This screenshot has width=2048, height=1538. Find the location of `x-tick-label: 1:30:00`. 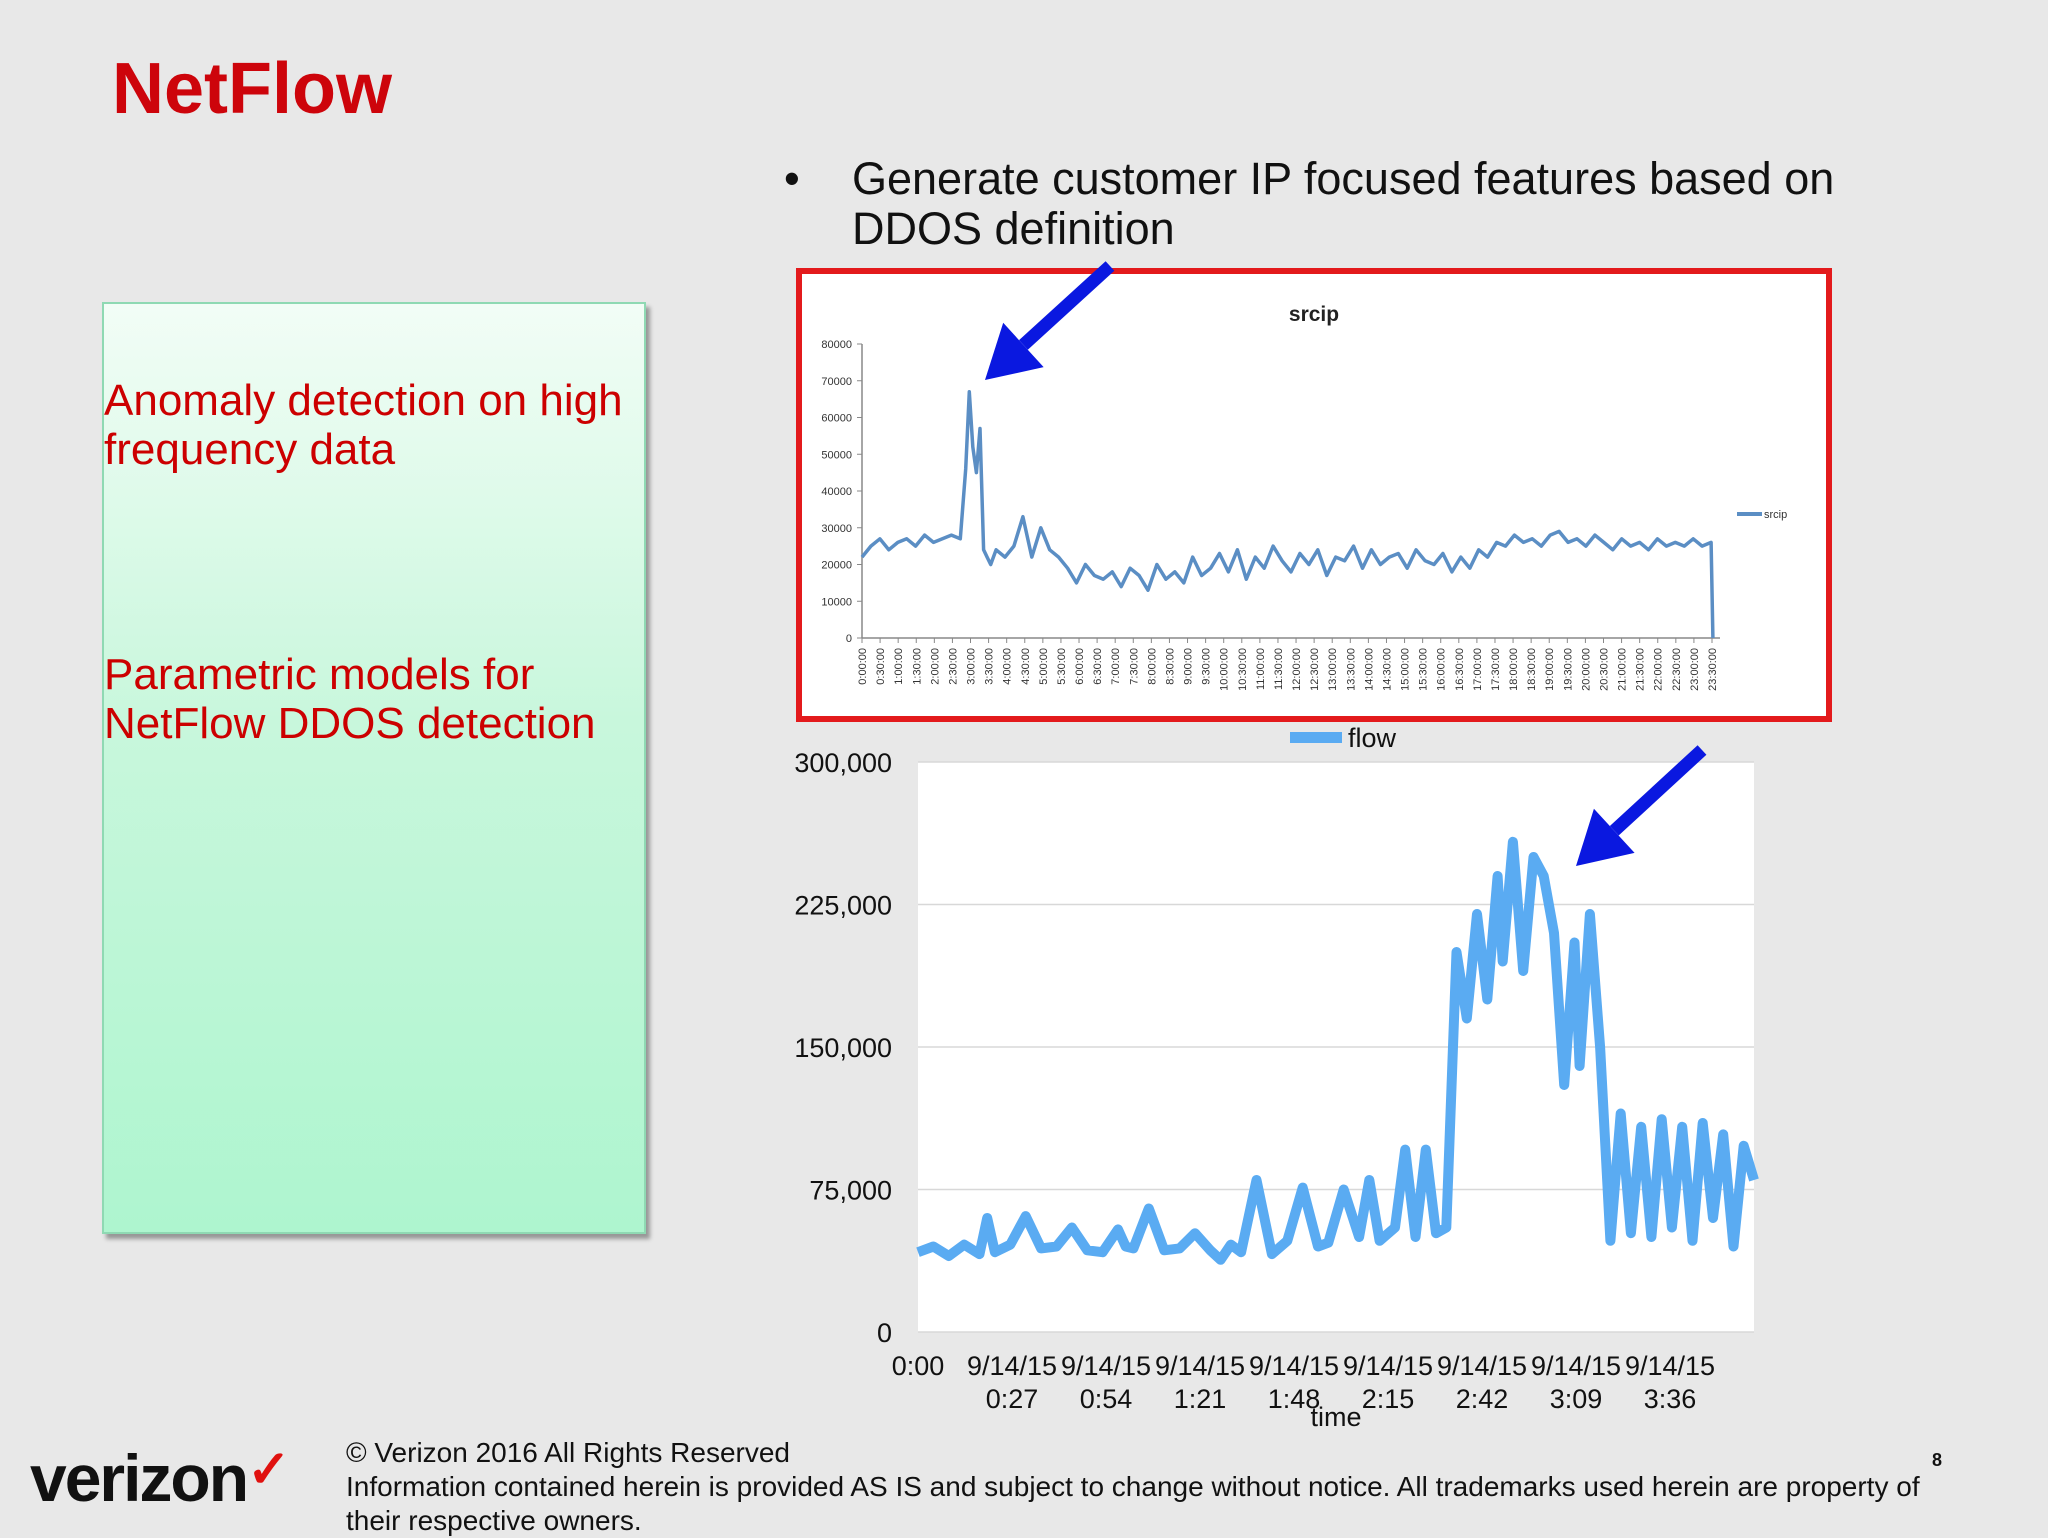

x-tick-label: 1:30:00 is located at coordinates (917, 666).